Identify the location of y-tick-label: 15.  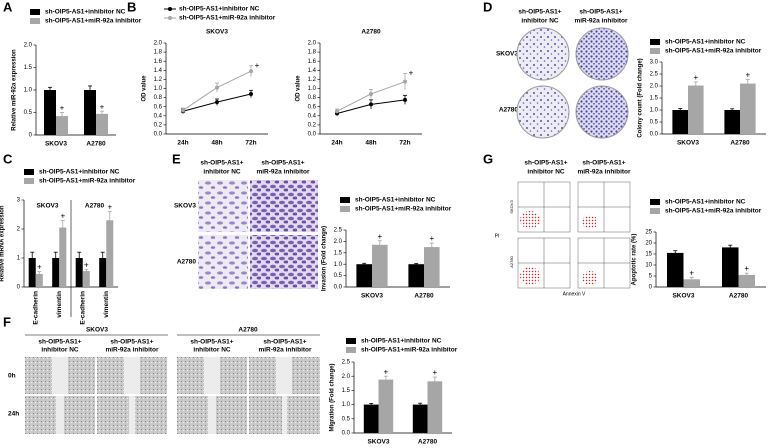
(648, 255).